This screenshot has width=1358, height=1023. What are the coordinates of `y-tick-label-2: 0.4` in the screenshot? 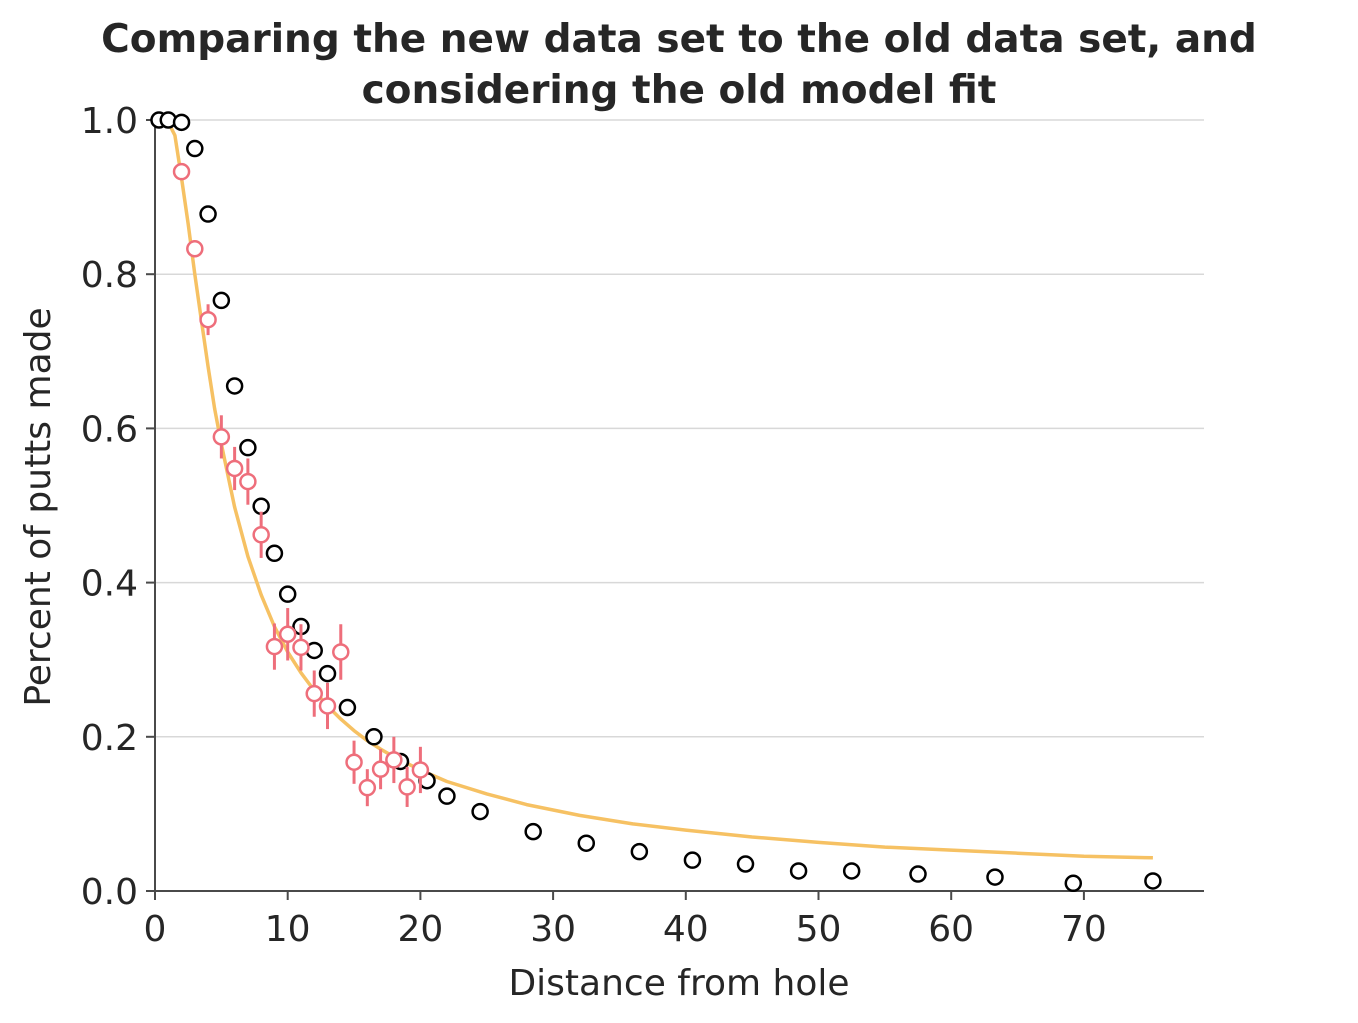 It's located at (109, 584).